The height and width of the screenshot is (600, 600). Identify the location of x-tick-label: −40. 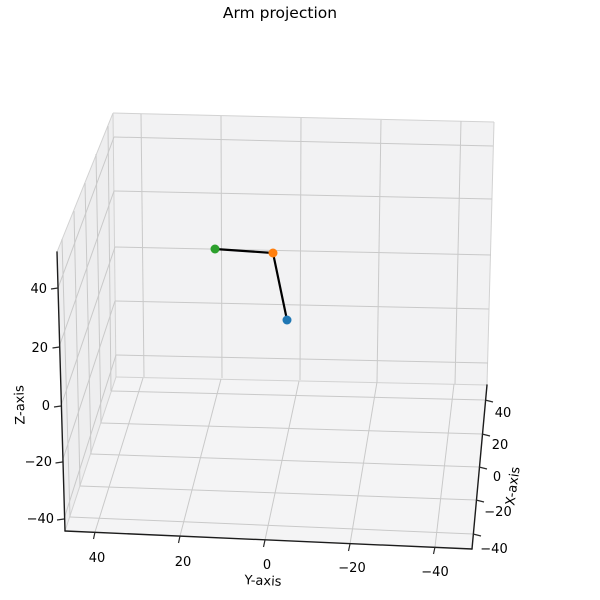
(493, 549).